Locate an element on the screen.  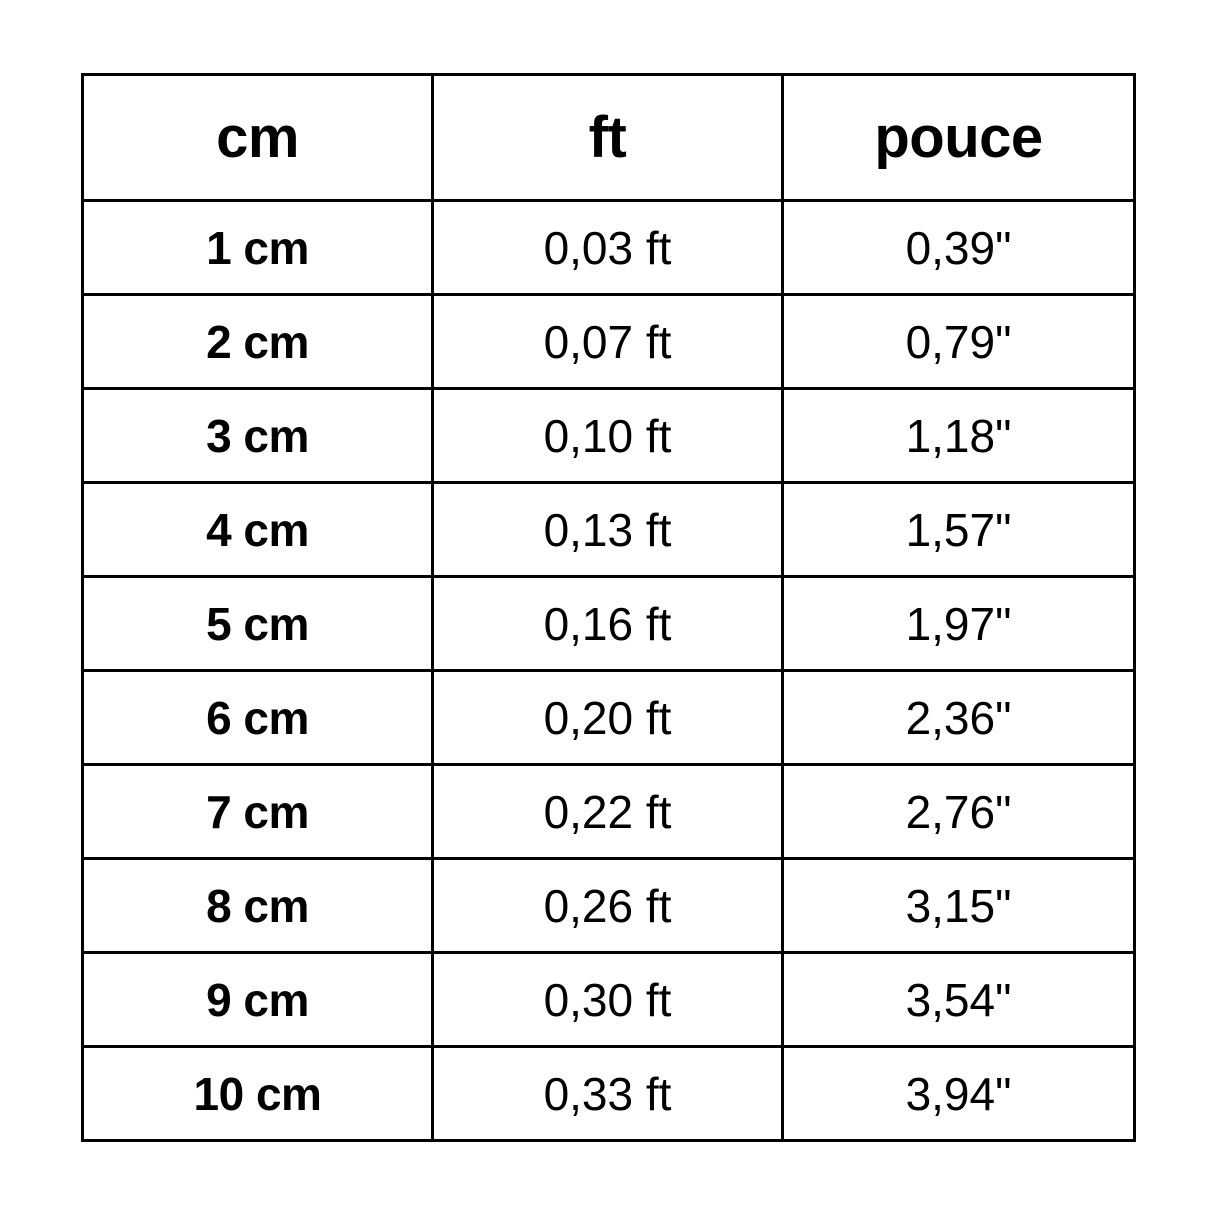
table-row: 4 cm 0,13 ft 1,57" is located at coordinates (608, 529).